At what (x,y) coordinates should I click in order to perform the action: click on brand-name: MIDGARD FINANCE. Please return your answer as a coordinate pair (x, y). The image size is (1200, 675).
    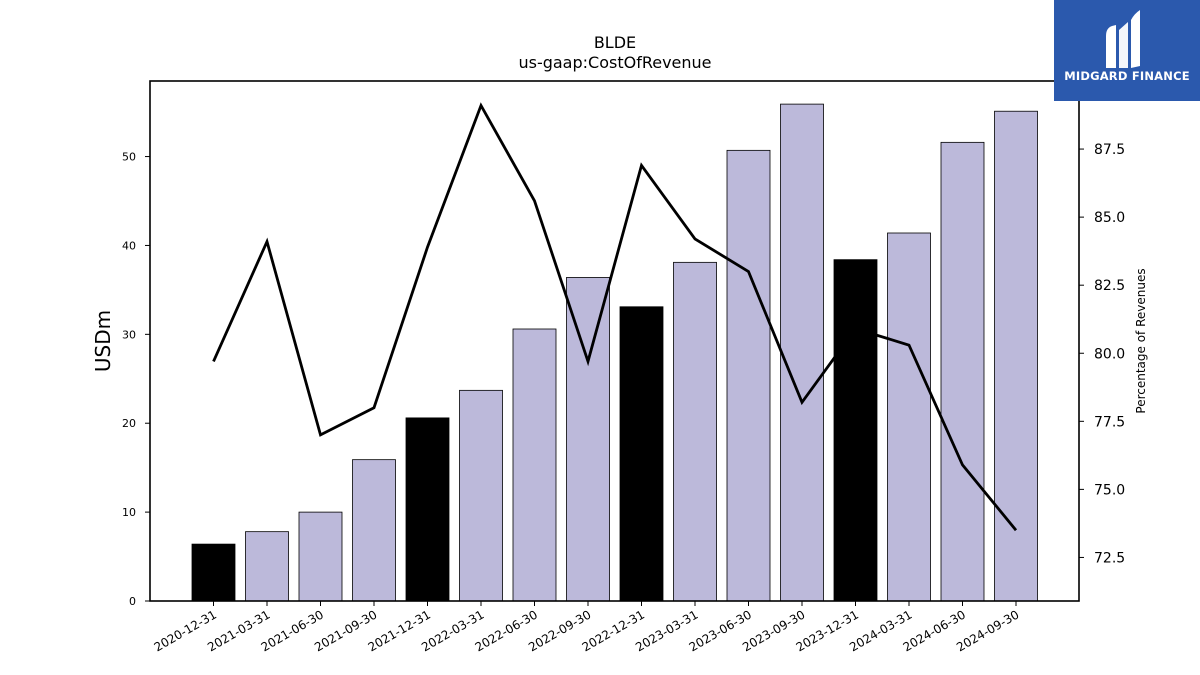
    Looking at the image, I should click on (1127, 76).